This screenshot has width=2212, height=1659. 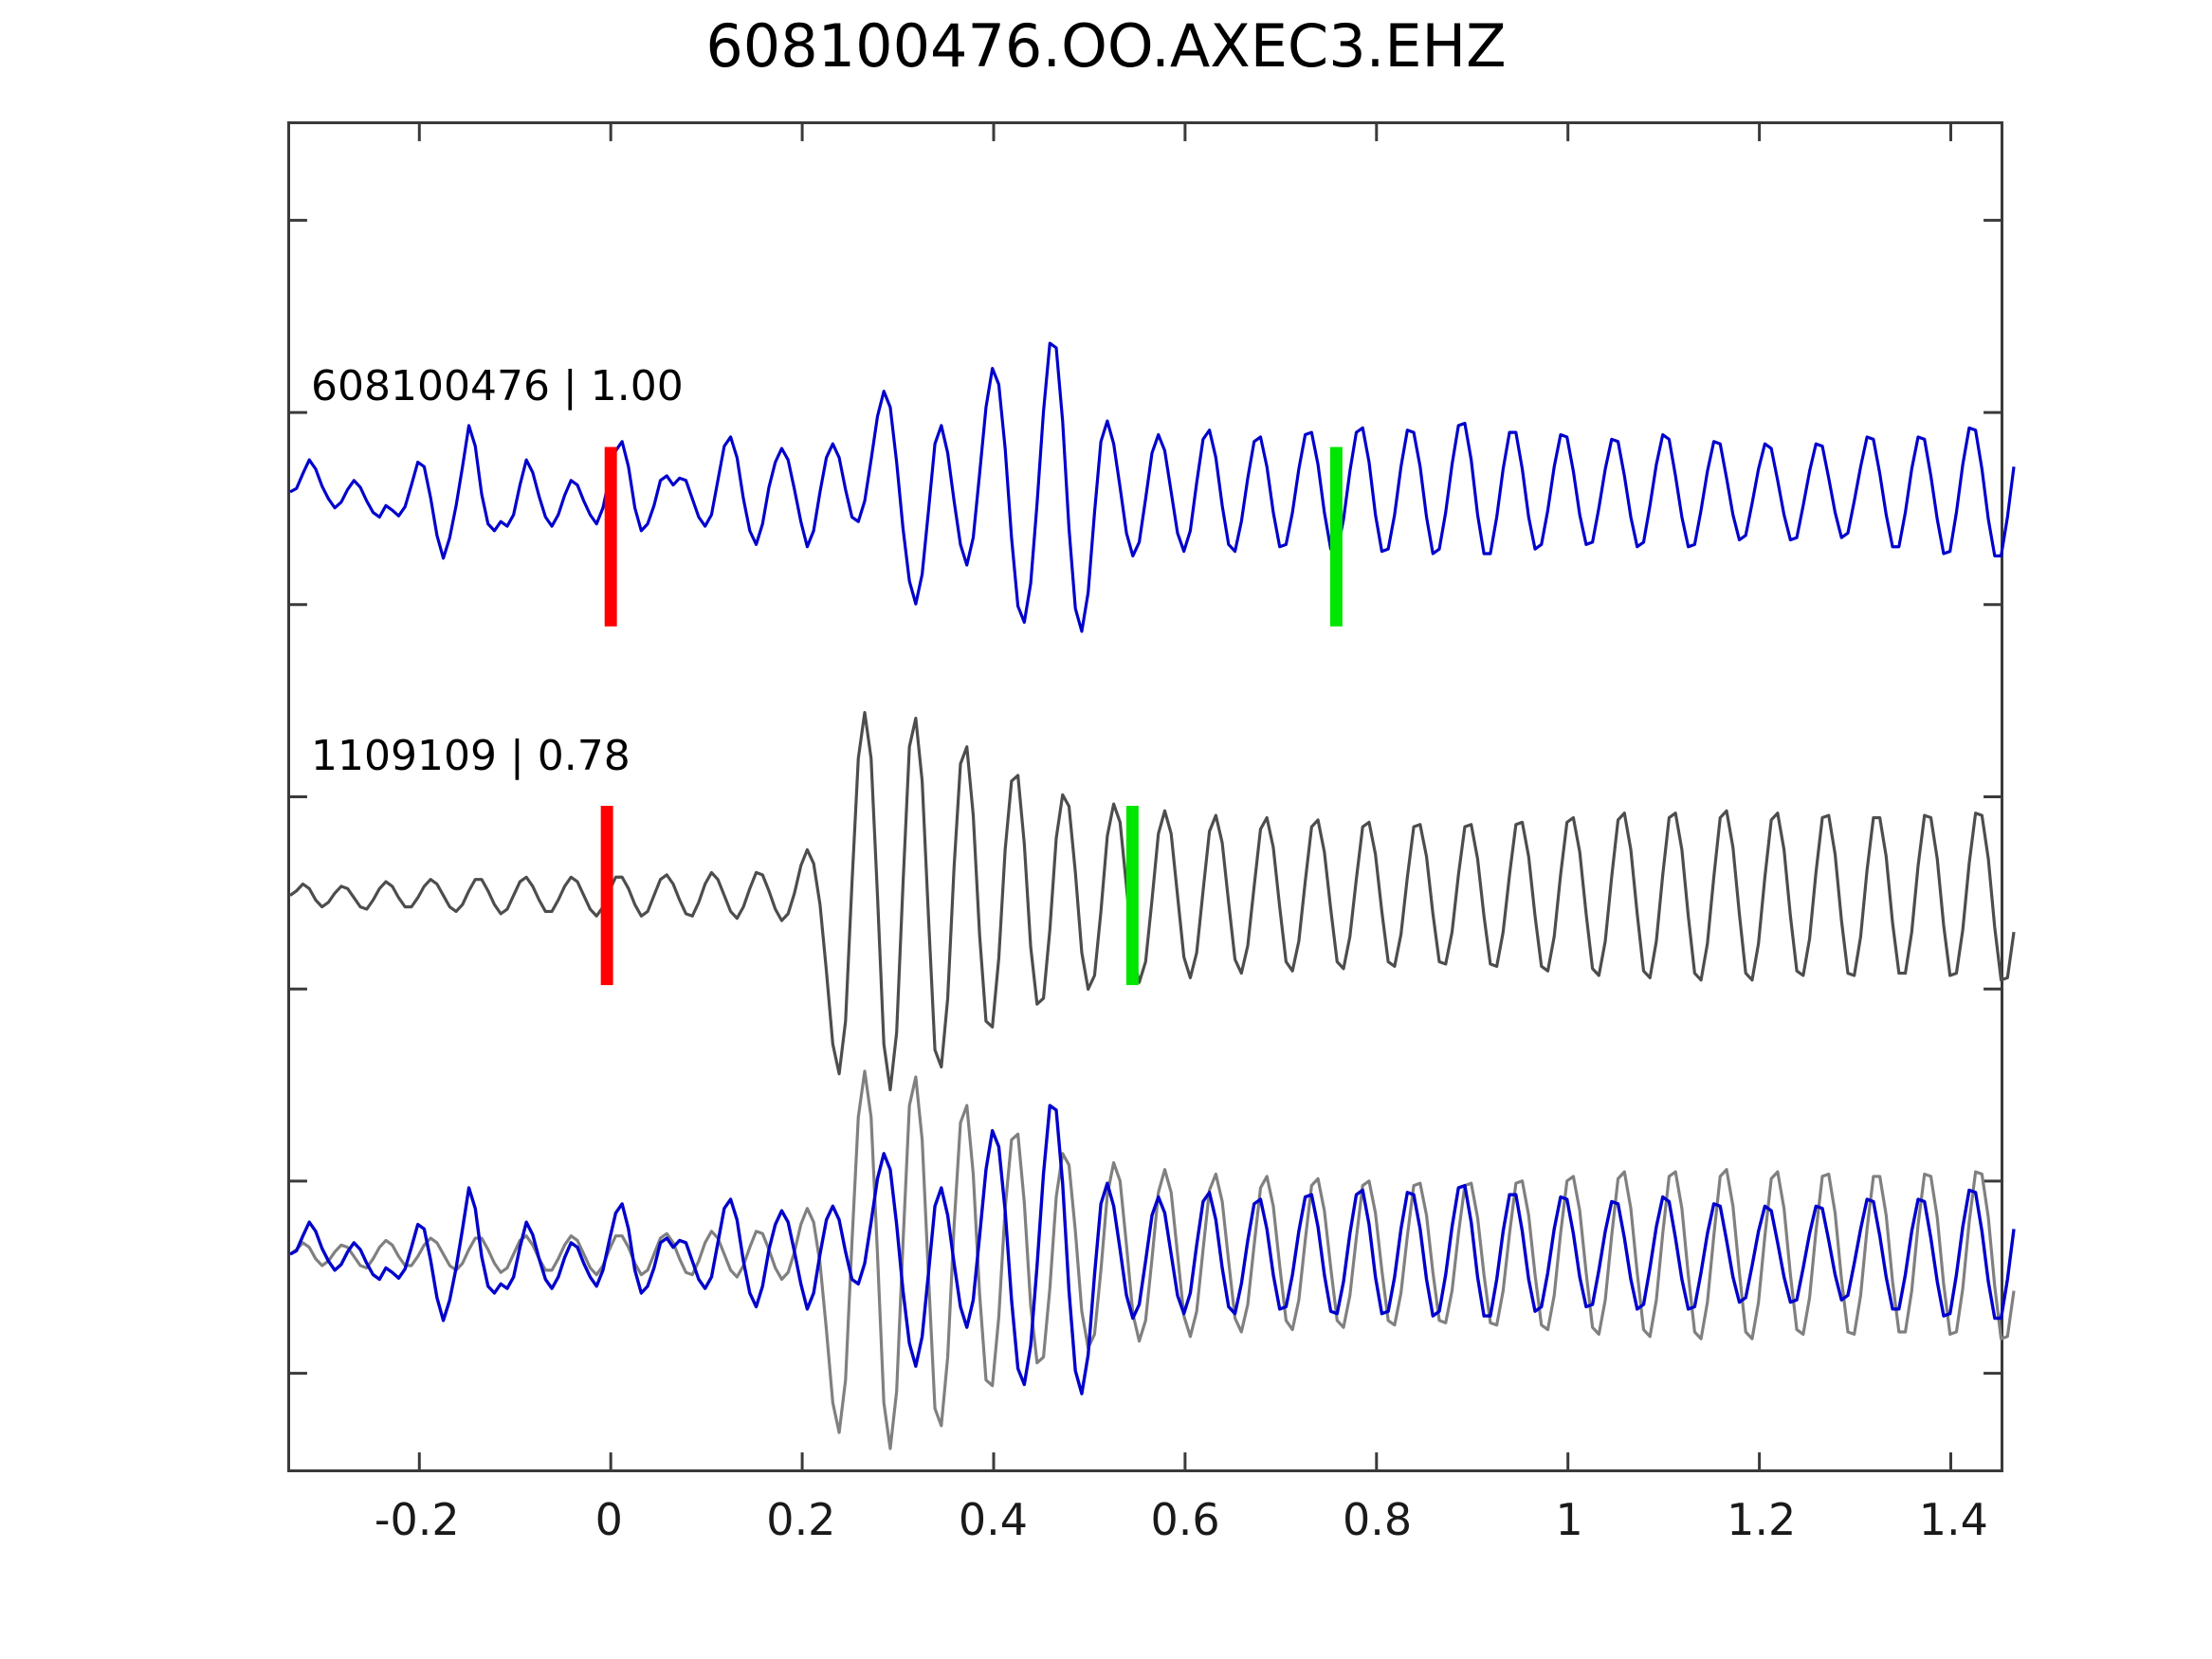 I want to click on x-tick-label: 0, so click(x=608, y=1519).